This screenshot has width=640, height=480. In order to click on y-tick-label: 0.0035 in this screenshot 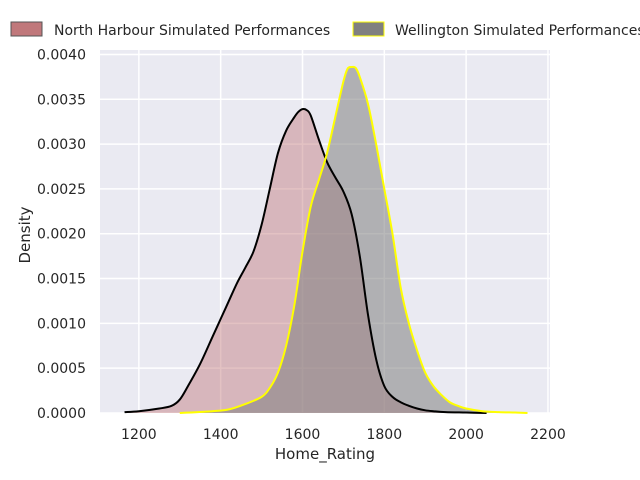, I will do `click(61, 100)`.